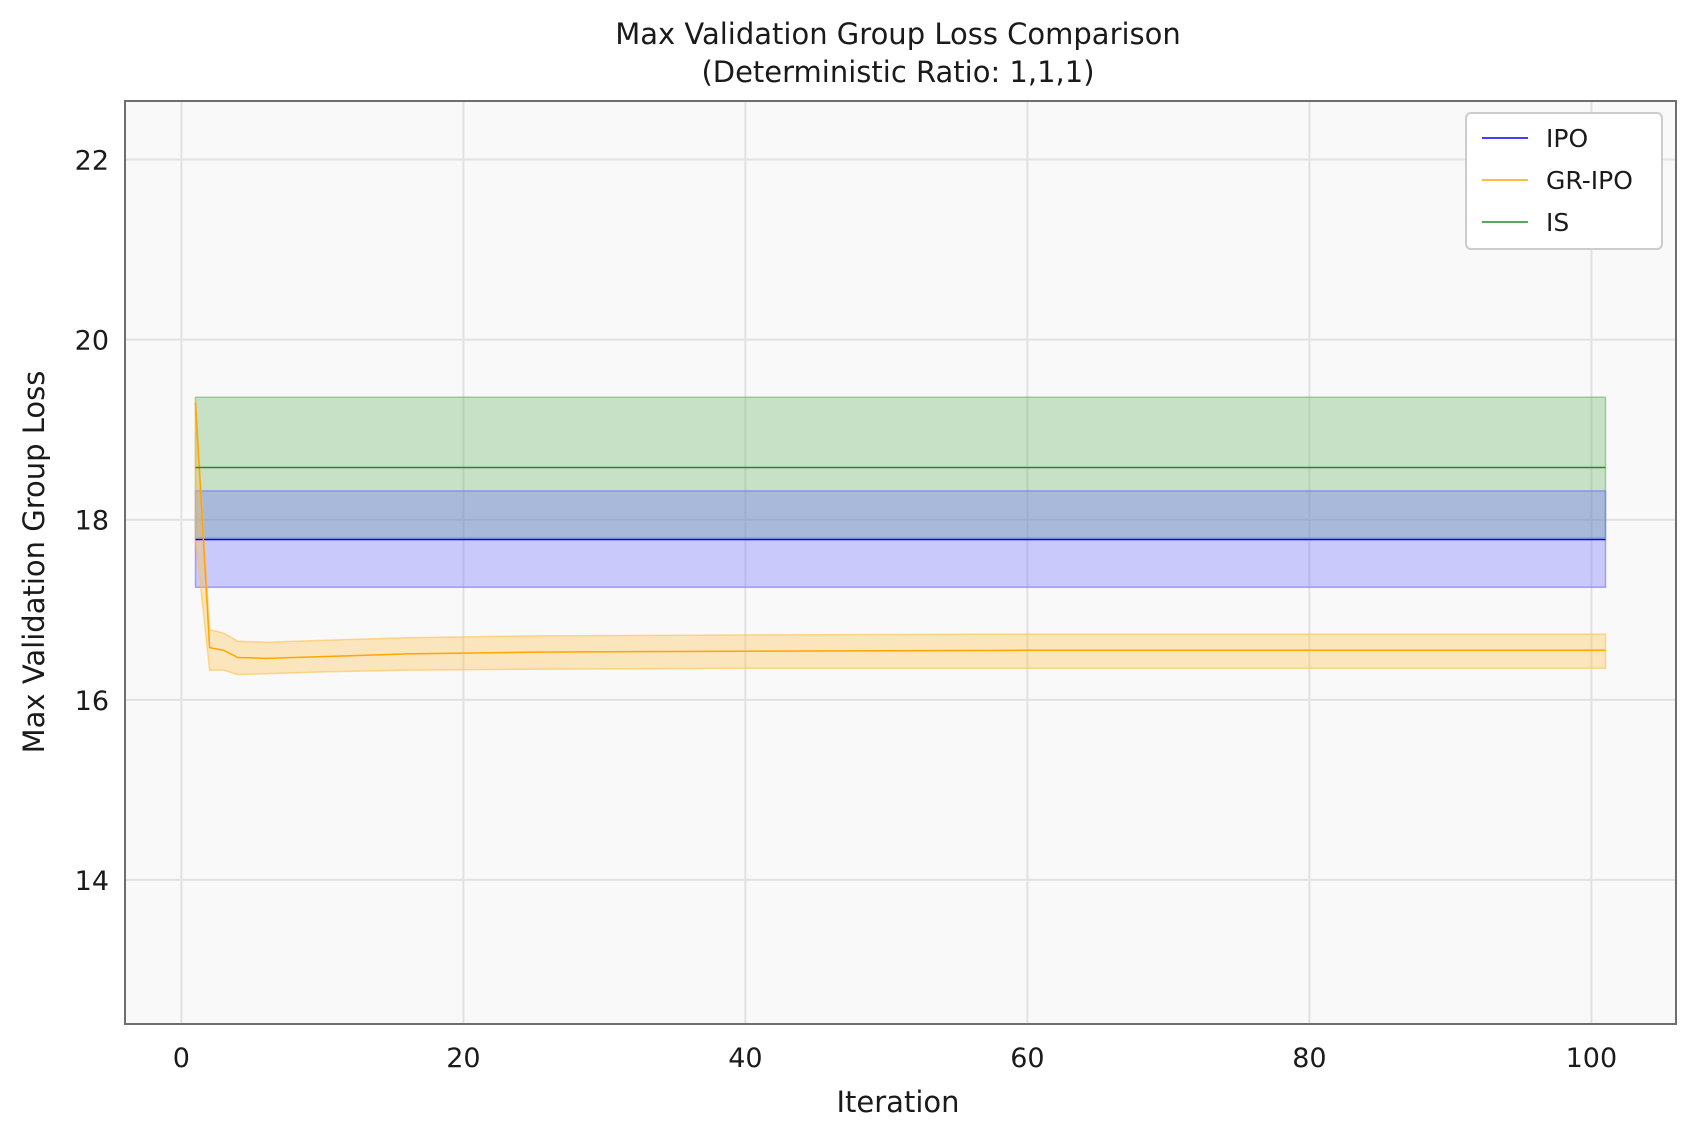  I want to click on legend-label-gr-ipo: GR-IPO, so click(1589, 180).